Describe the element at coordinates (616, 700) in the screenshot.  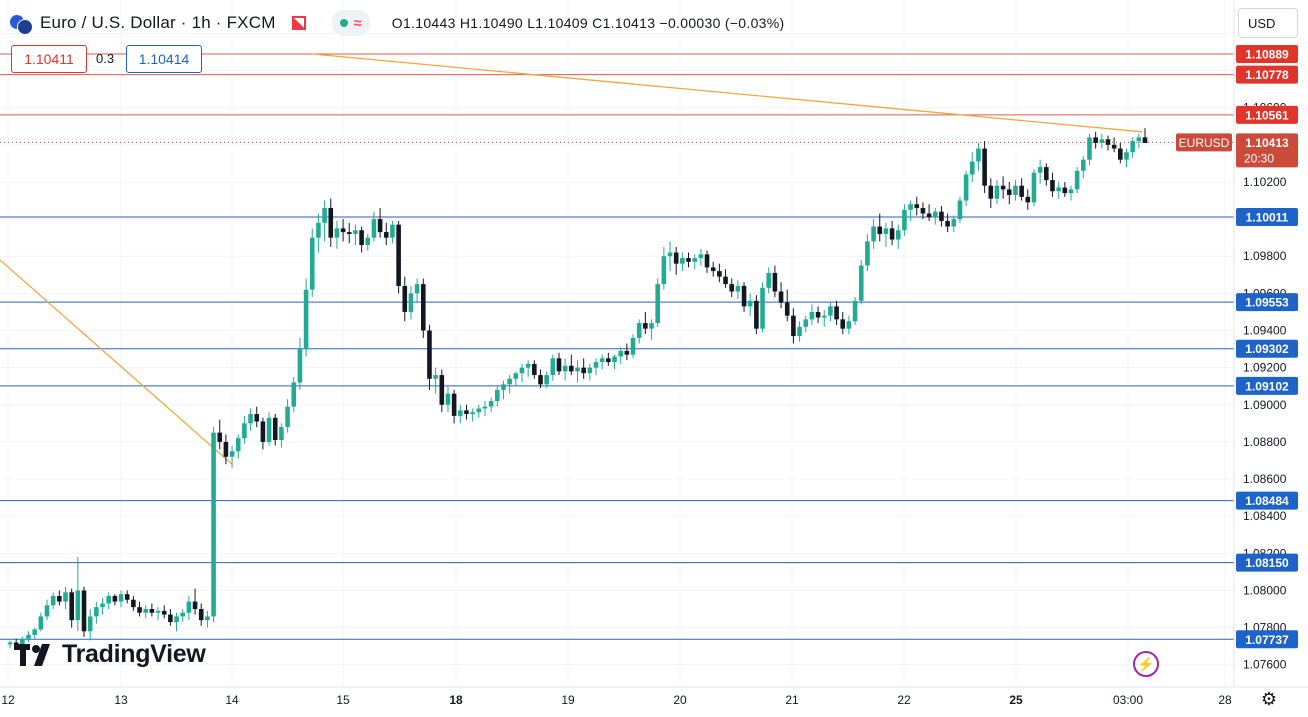
I see `time-axis-ticks: 12 13 14 15 18 19 20 21 22 25 03:00 28` at that location.